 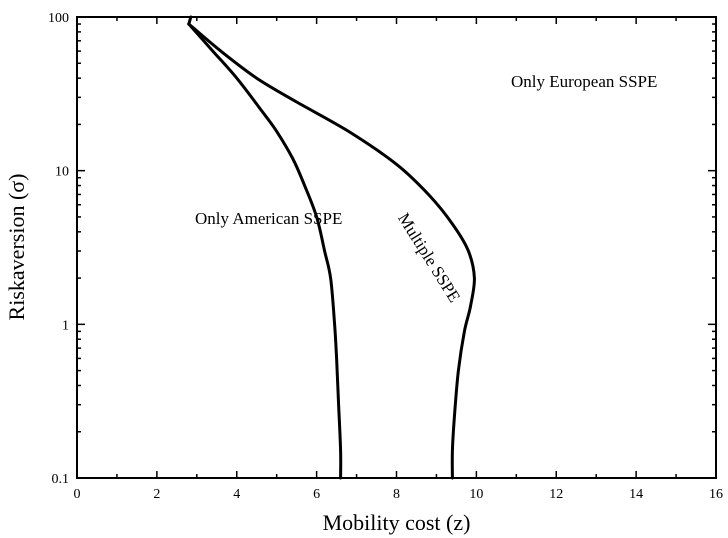 I want to click on x-tick-label: 0, so click(x=77, y=494).